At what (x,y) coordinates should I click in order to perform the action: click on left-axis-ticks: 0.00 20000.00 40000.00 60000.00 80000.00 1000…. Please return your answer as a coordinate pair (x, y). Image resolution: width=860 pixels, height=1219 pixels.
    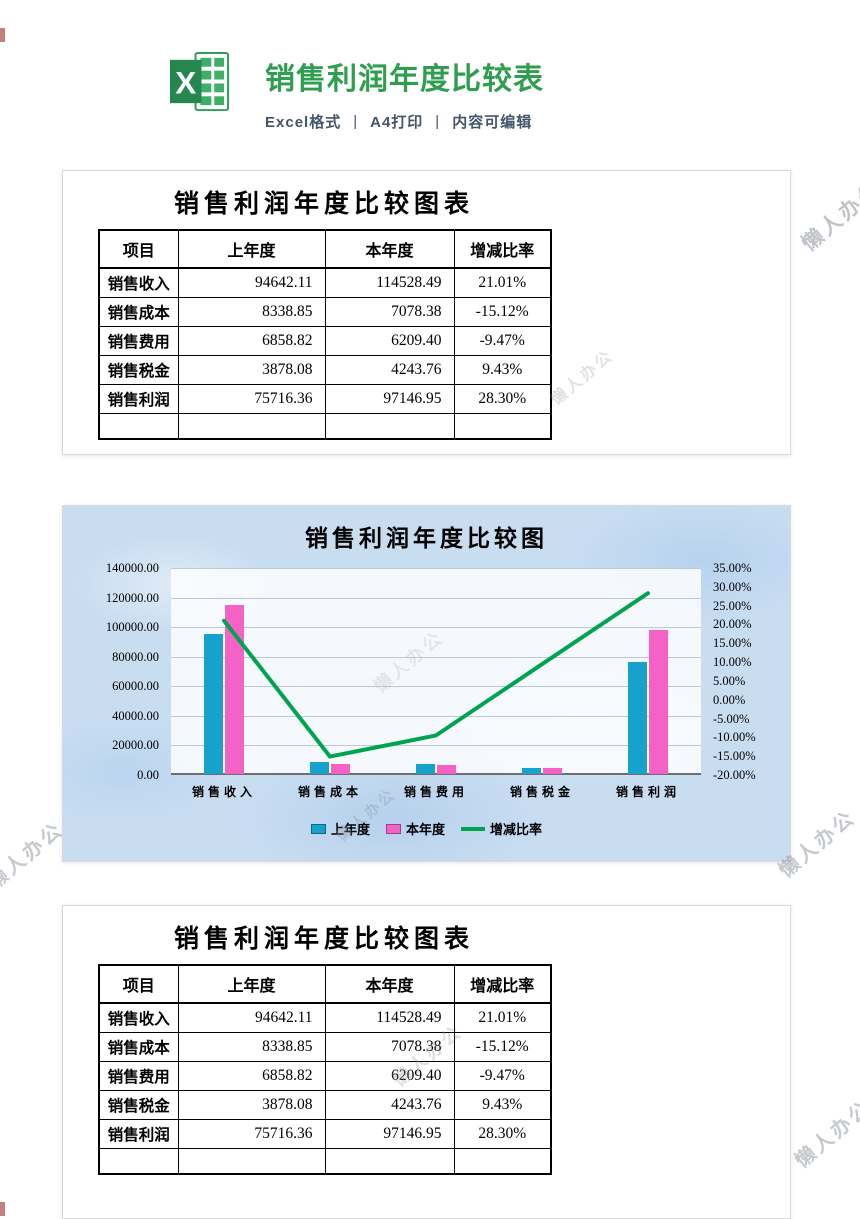
    Looking at the image, I should click on (121, 671).